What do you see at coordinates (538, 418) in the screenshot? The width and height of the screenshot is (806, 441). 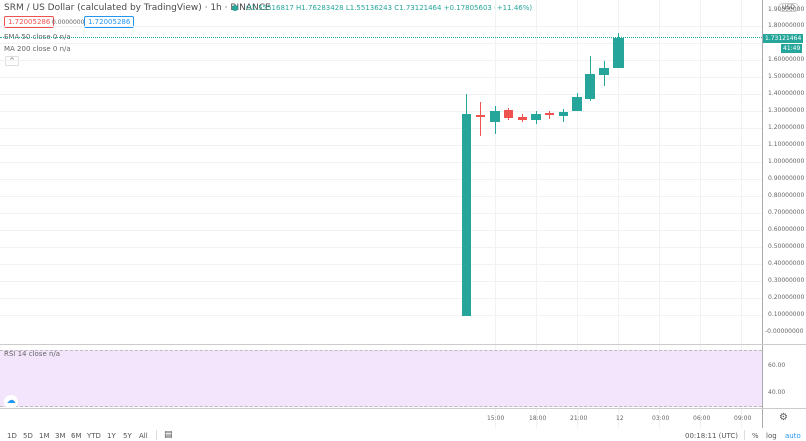 I see `time-label: 18:00` at bounding box center [538, 418].